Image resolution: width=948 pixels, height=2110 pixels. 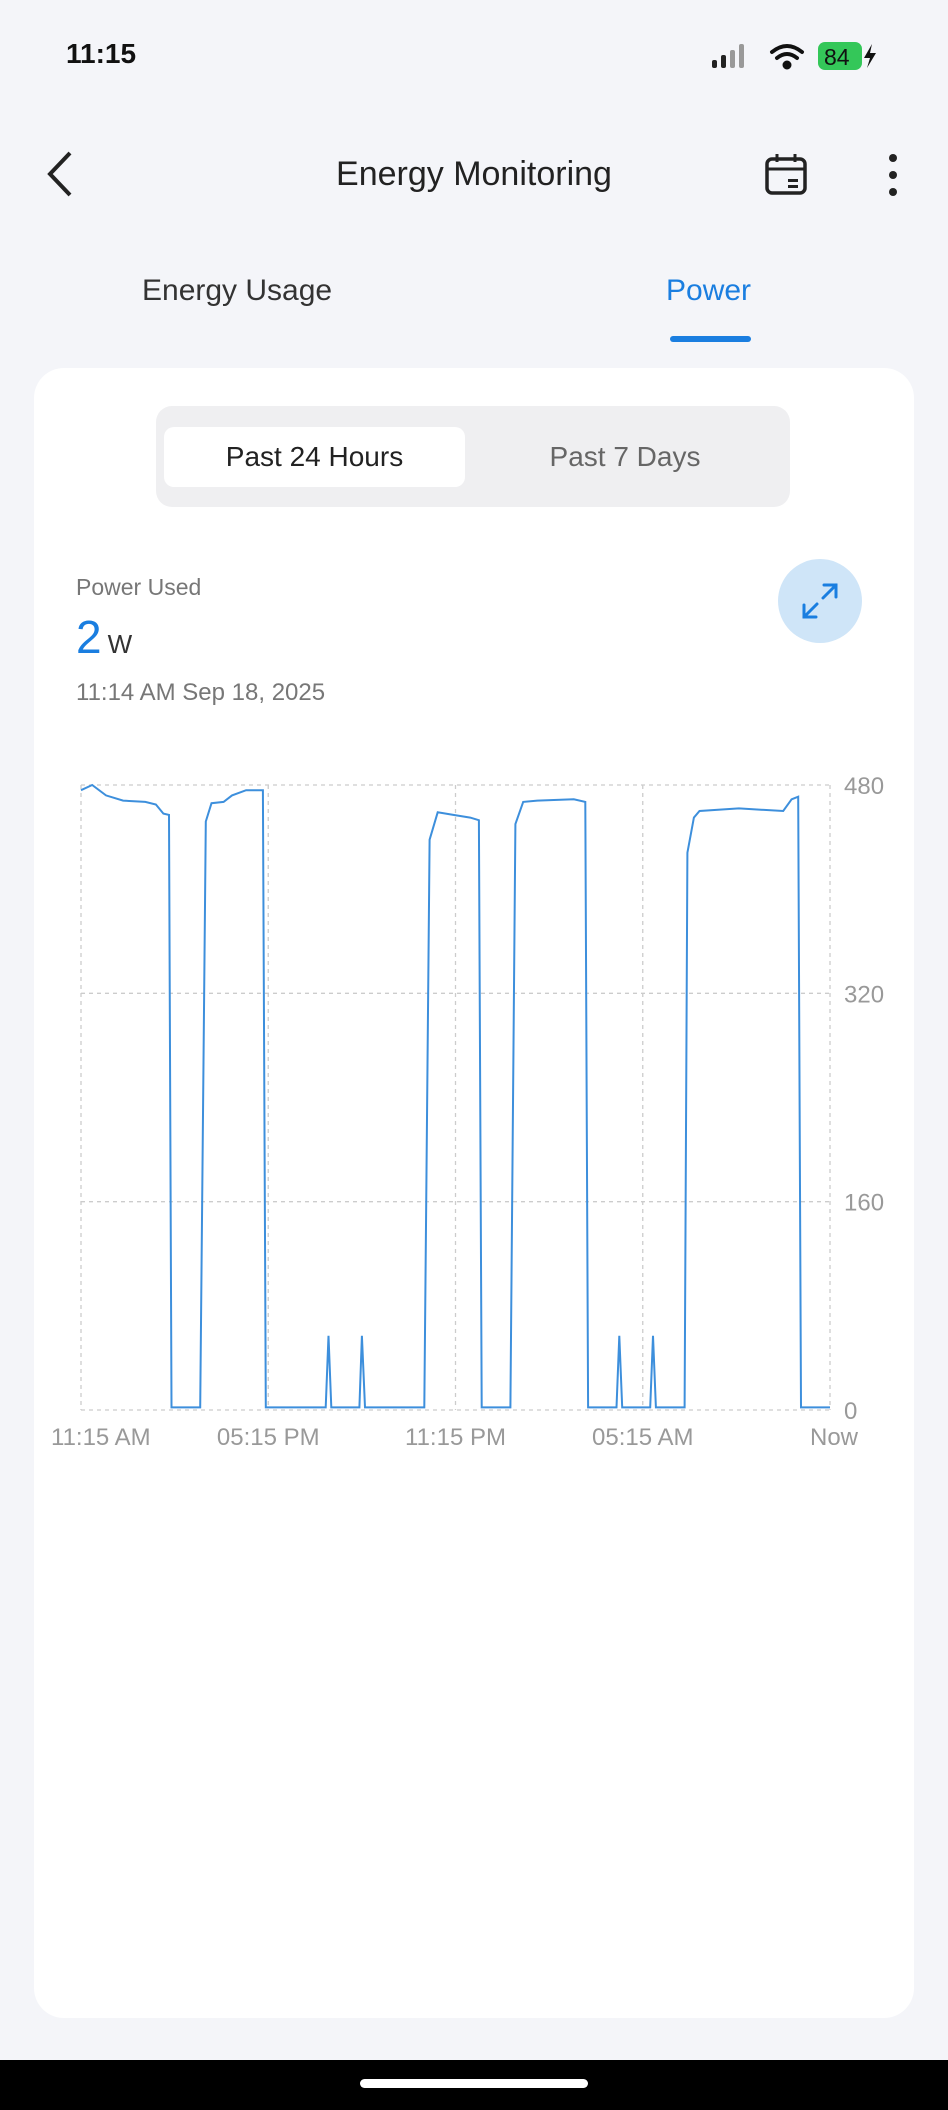 I want to click on battery-level: 84, so click(x=837, y=57).